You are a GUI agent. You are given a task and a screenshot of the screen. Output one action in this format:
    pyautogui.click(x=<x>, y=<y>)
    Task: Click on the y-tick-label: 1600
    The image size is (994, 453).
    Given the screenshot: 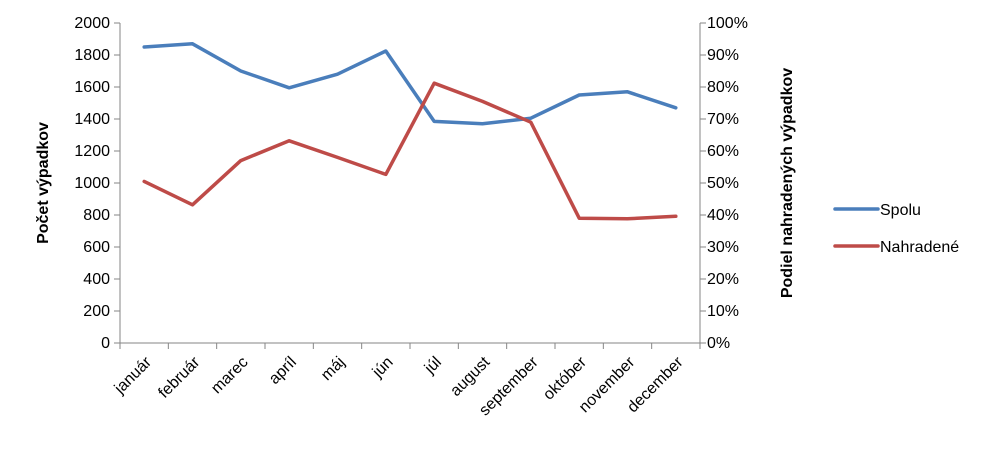 What is the action you would take?
    pyautogui.click(x=92, y=87)
    